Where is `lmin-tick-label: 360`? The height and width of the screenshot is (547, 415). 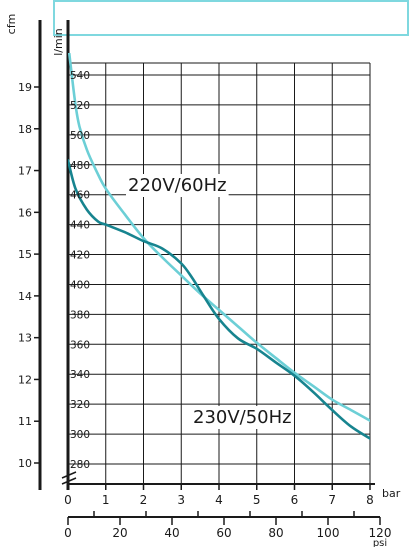
lmin-tick-label: 360 is located at coordinates (80, 345).